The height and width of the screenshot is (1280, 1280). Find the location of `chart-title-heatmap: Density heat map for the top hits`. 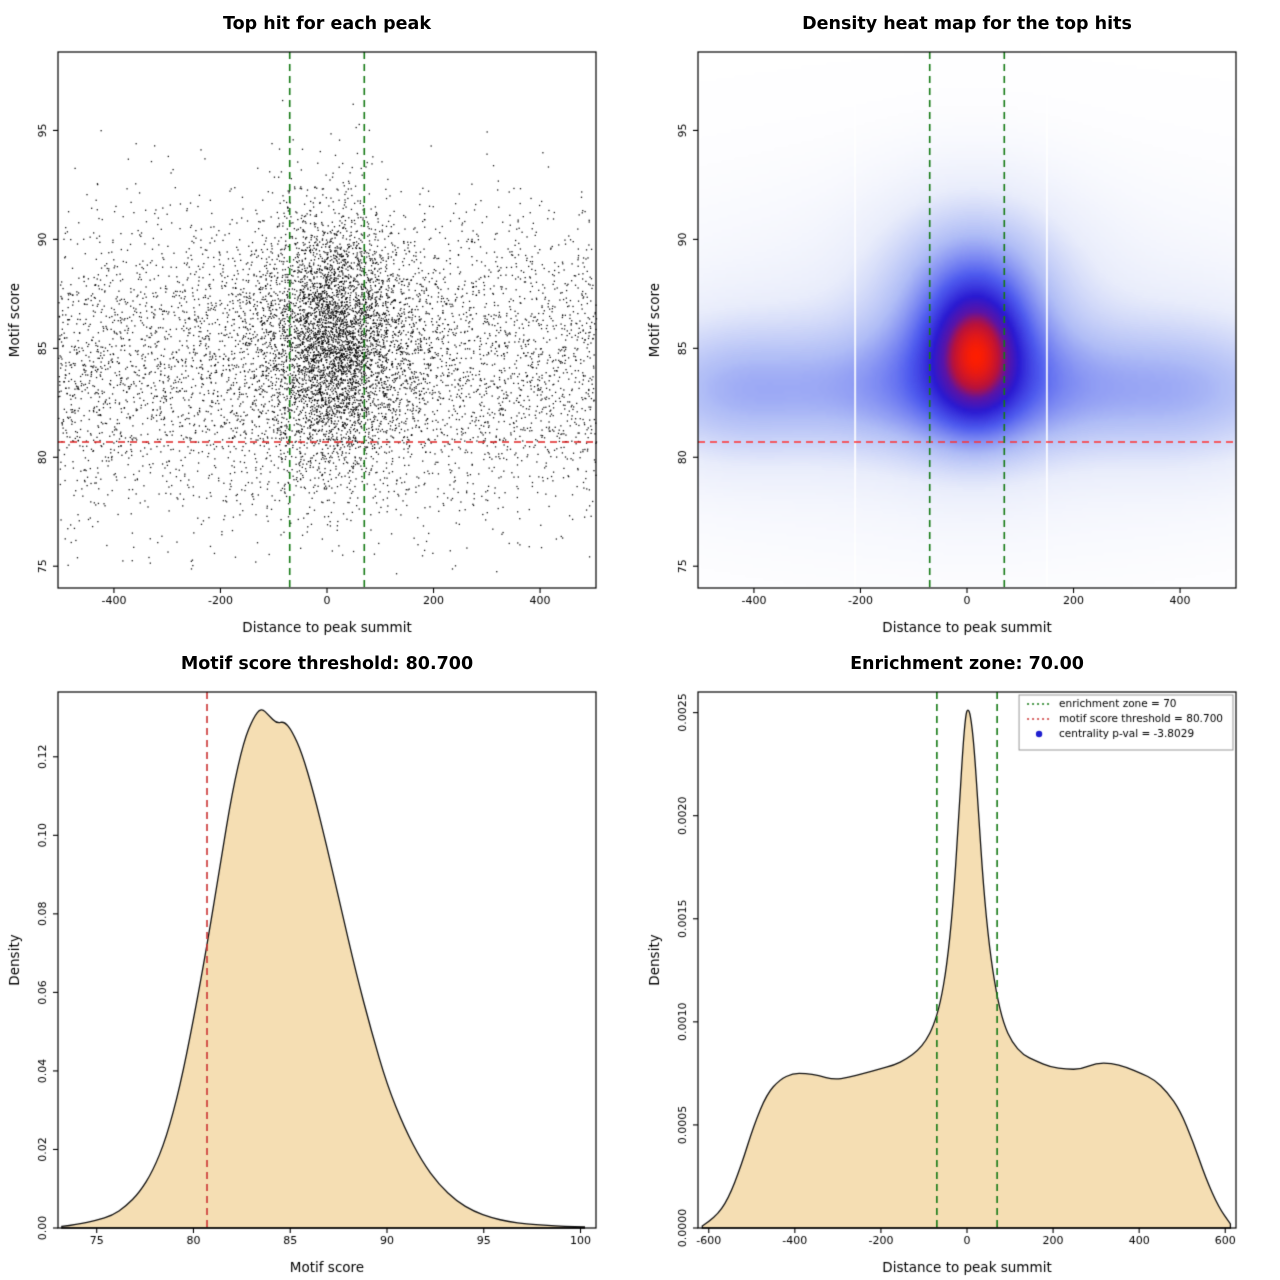

chart-title-heatmap: Density heat map for the top hits is located at coordinates (967, 24).